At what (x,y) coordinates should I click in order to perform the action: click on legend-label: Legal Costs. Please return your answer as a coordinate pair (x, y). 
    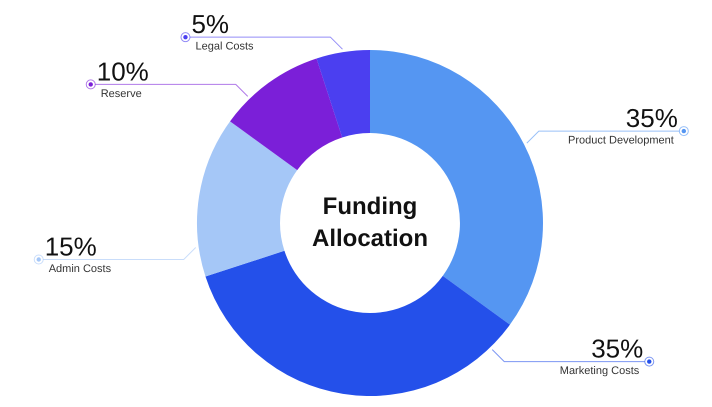
    Looking at the image, I should click on (224, 46).